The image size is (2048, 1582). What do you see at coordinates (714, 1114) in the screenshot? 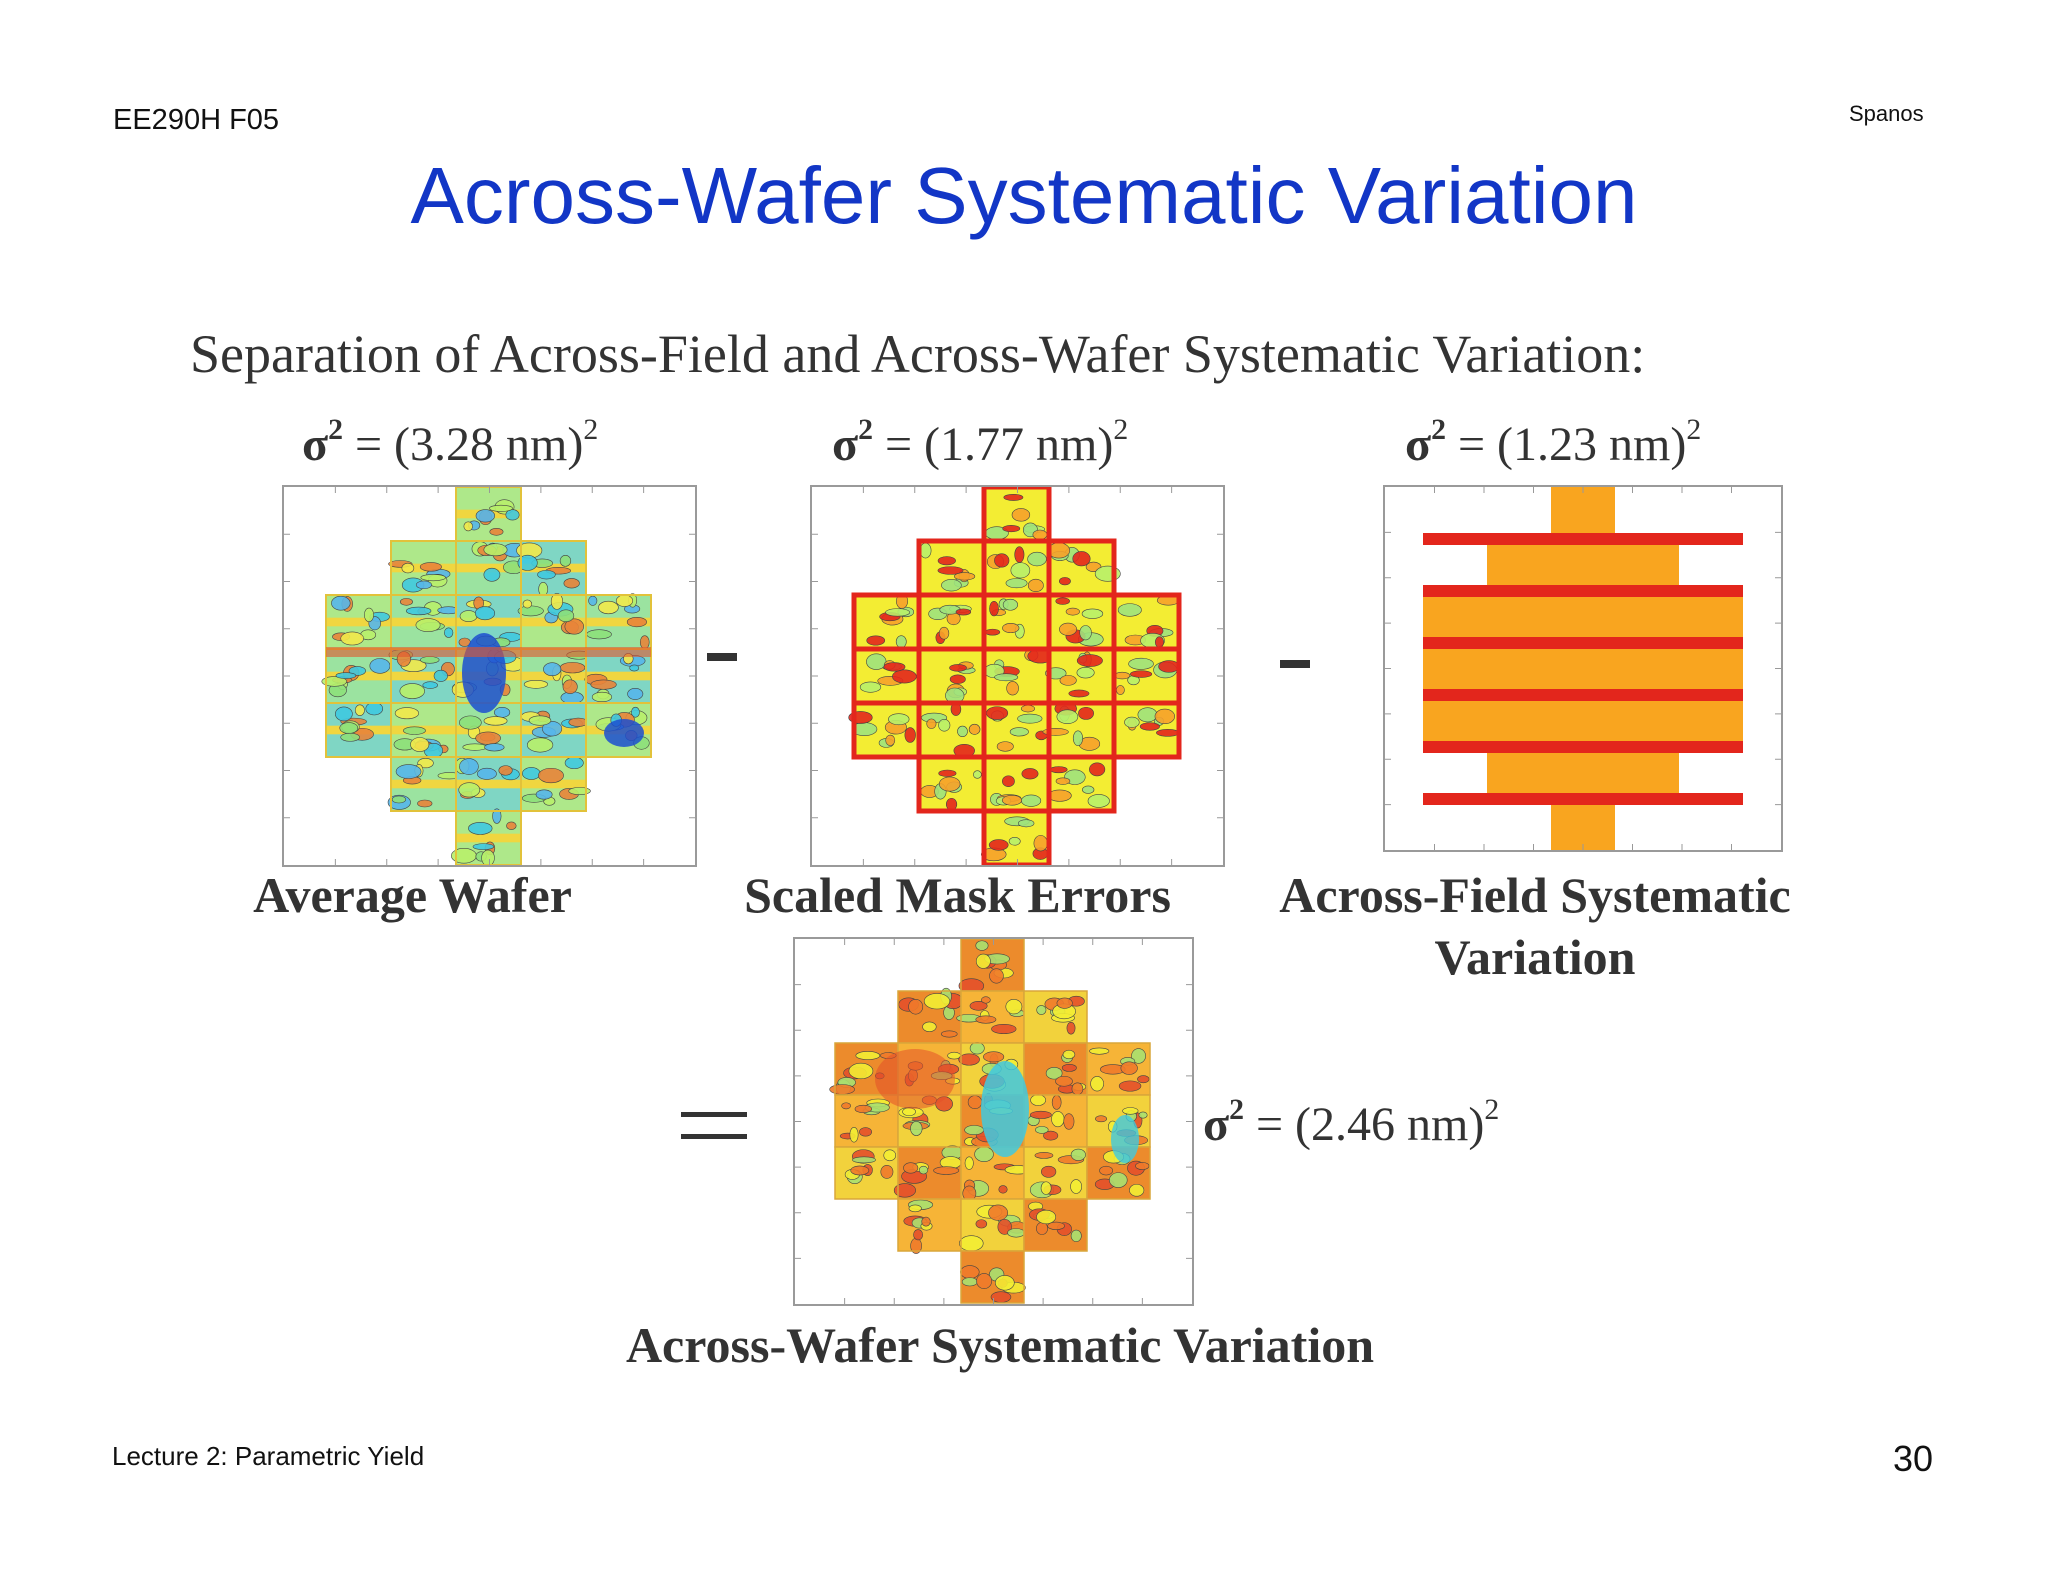
I see `equals-operator-top` at bounding box center [714, 1114].